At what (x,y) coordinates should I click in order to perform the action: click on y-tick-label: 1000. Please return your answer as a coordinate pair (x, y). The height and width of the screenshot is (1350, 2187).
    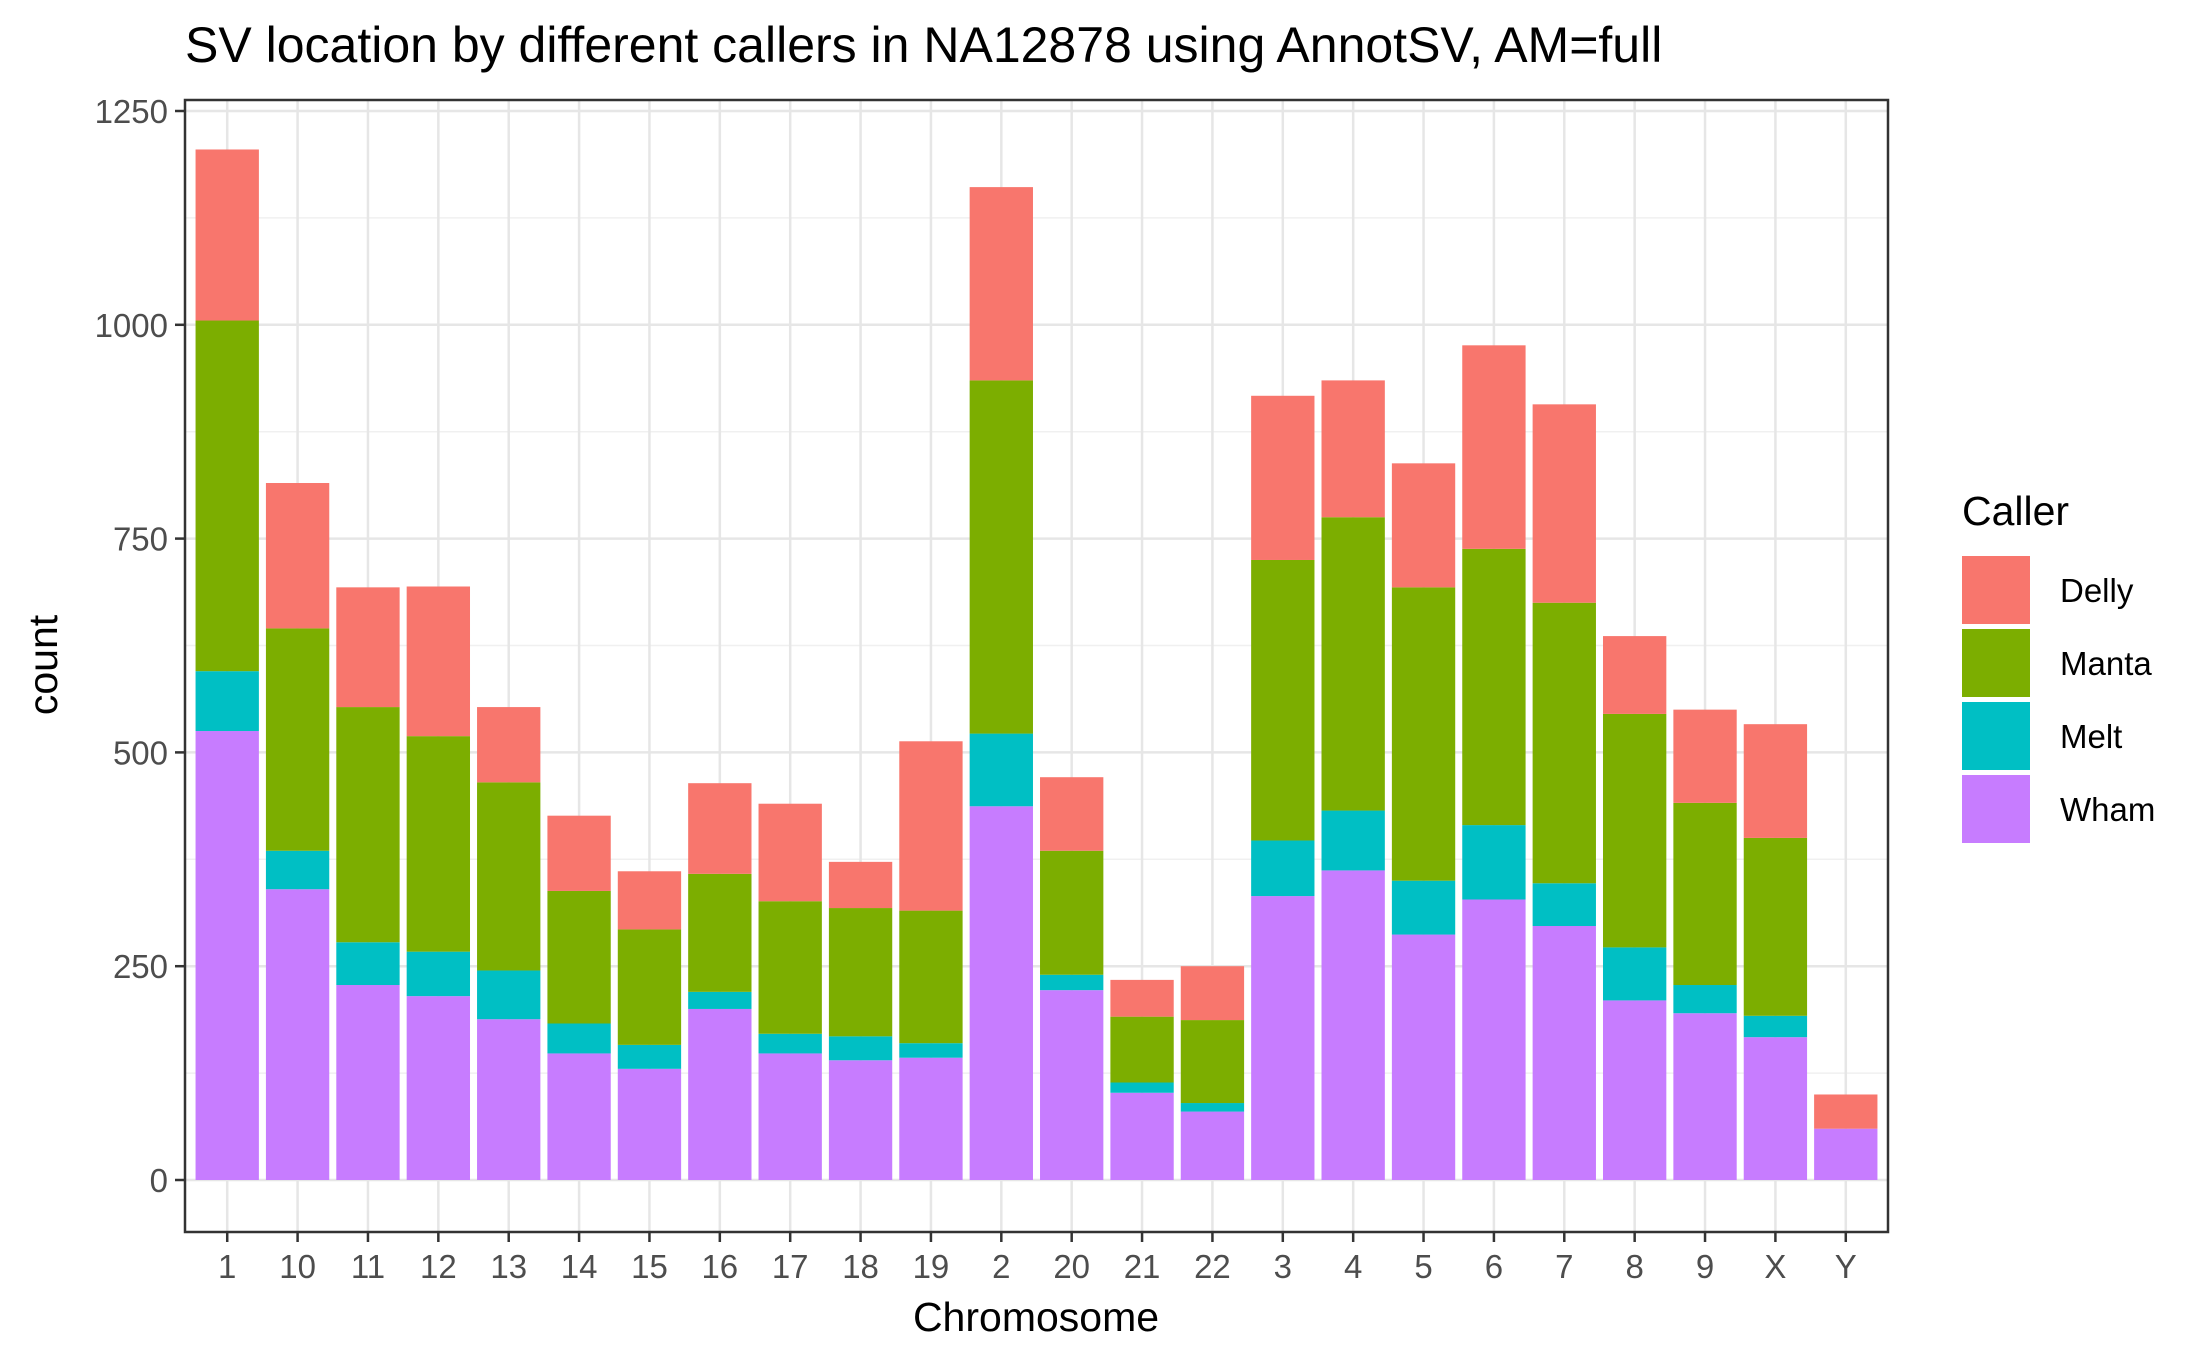
    Looking at the image, I should click on (131, 325).